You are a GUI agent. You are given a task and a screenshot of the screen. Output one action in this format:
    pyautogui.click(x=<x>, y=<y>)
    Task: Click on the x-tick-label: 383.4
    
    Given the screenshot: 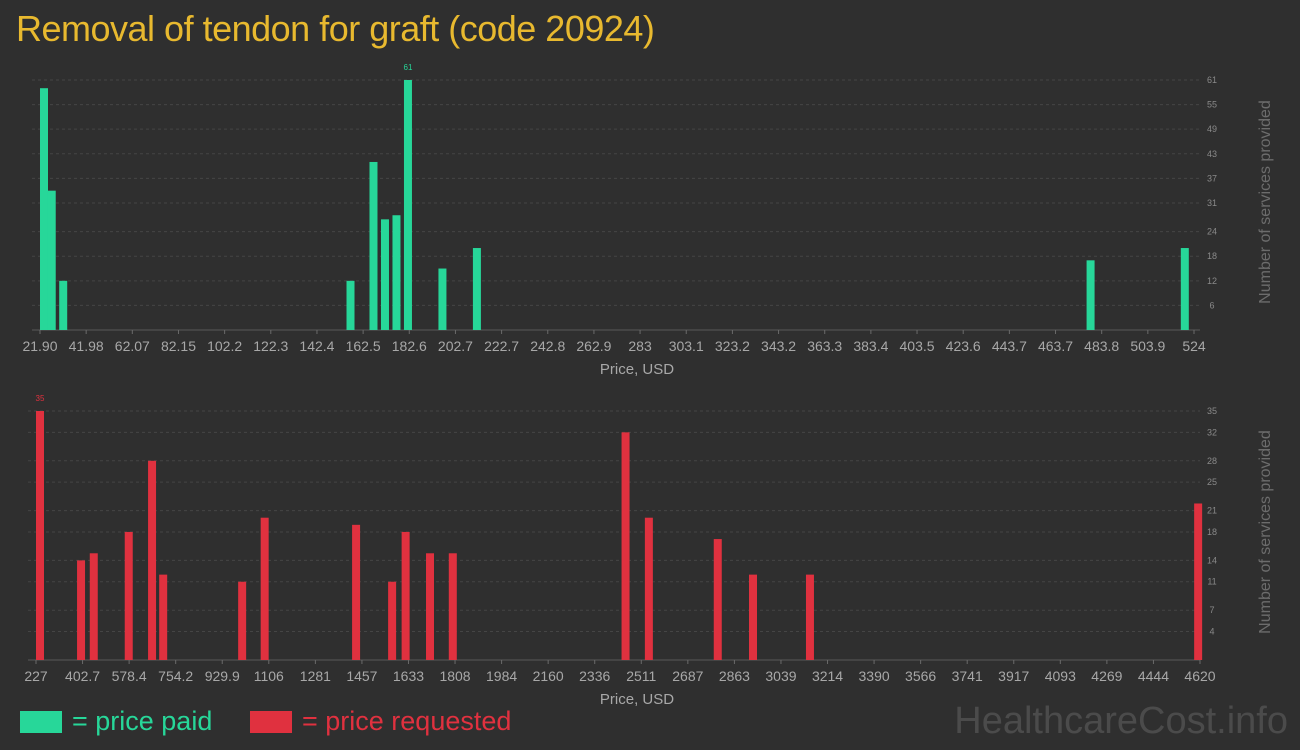 What is the action you would take?
    pyautogui.click(x=870, y=346)
    